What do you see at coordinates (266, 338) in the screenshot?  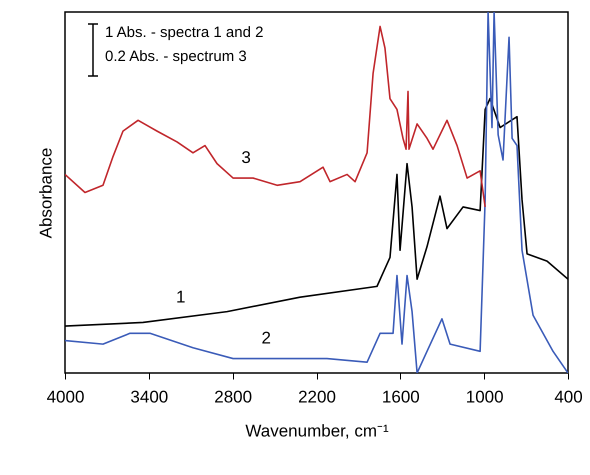 I see `series-label: 2` at bounding box center [266, 338].